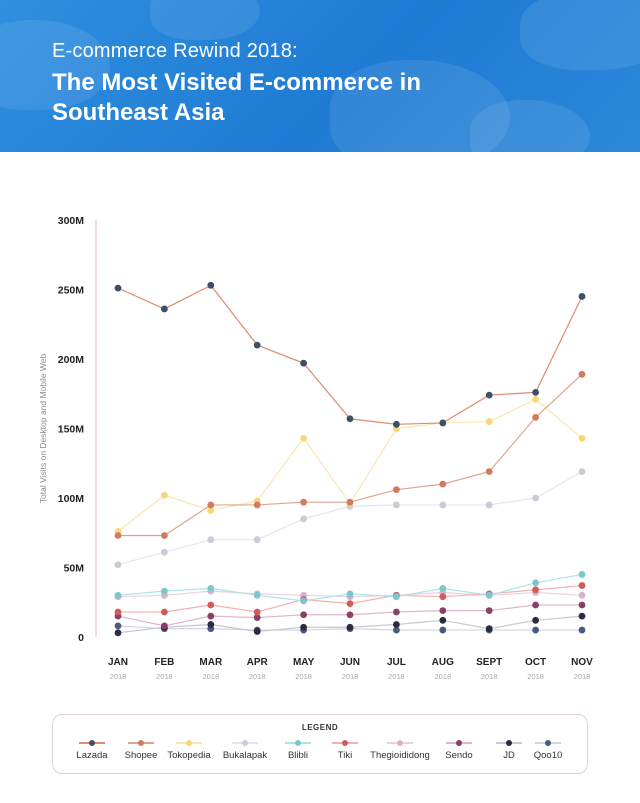 Image resolution: width=640 pixels, height=803 pixels. What do you see at coordinates (74, 569) in the screenshot?
I see `y-tick-label: 50M` at bounding box center [74, 569].